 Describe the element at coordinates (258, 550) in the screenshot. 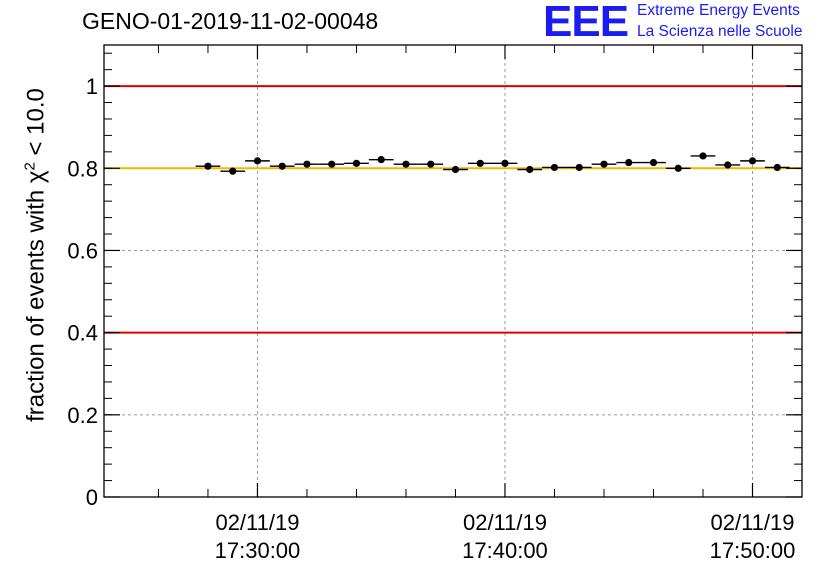

I see `x-tick-label-time: 17:30:00` at that location.